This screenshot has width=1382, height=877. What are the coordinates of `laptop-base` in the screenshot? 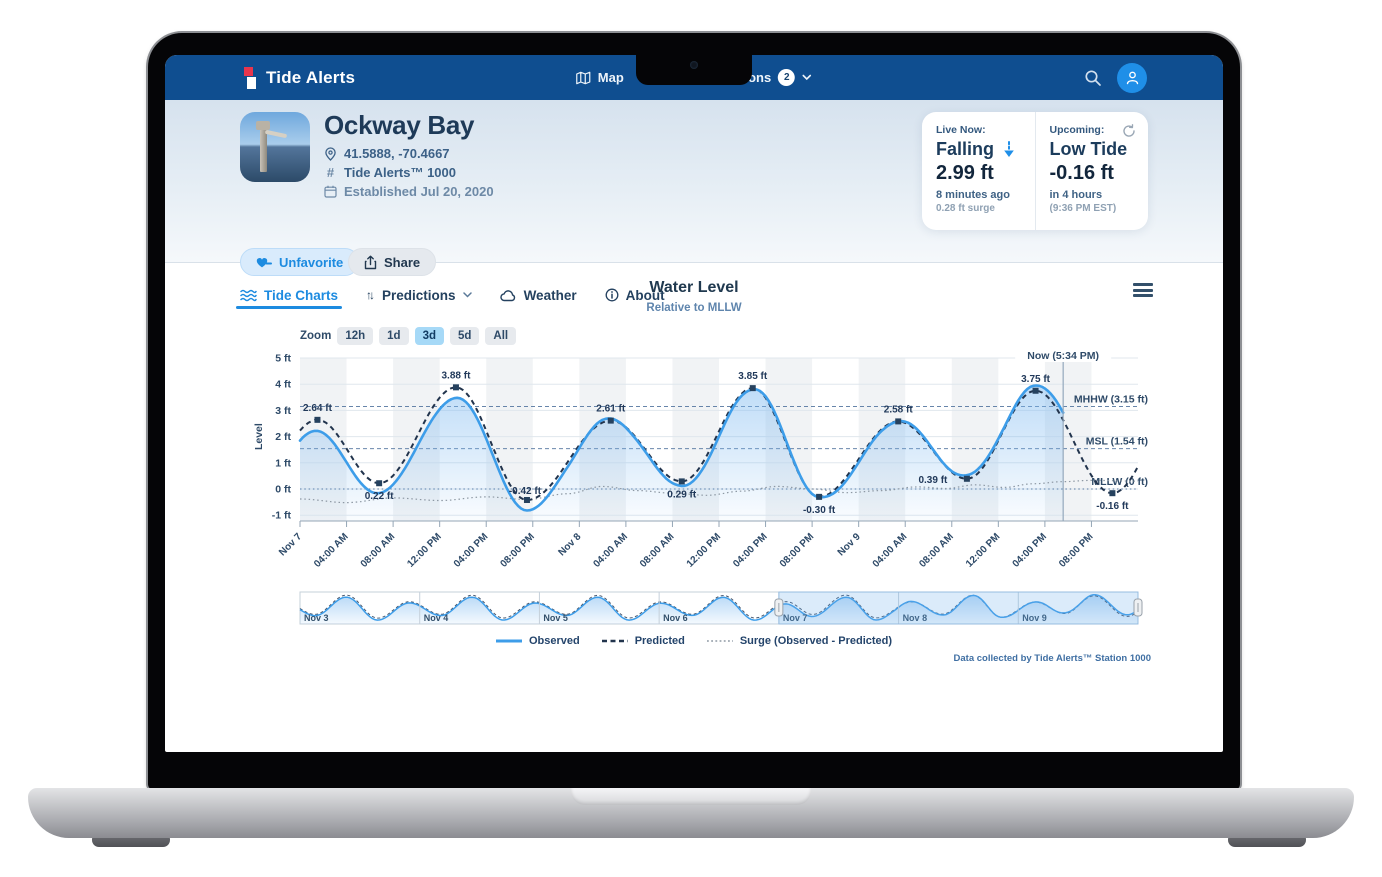 It's located at (691, 813).